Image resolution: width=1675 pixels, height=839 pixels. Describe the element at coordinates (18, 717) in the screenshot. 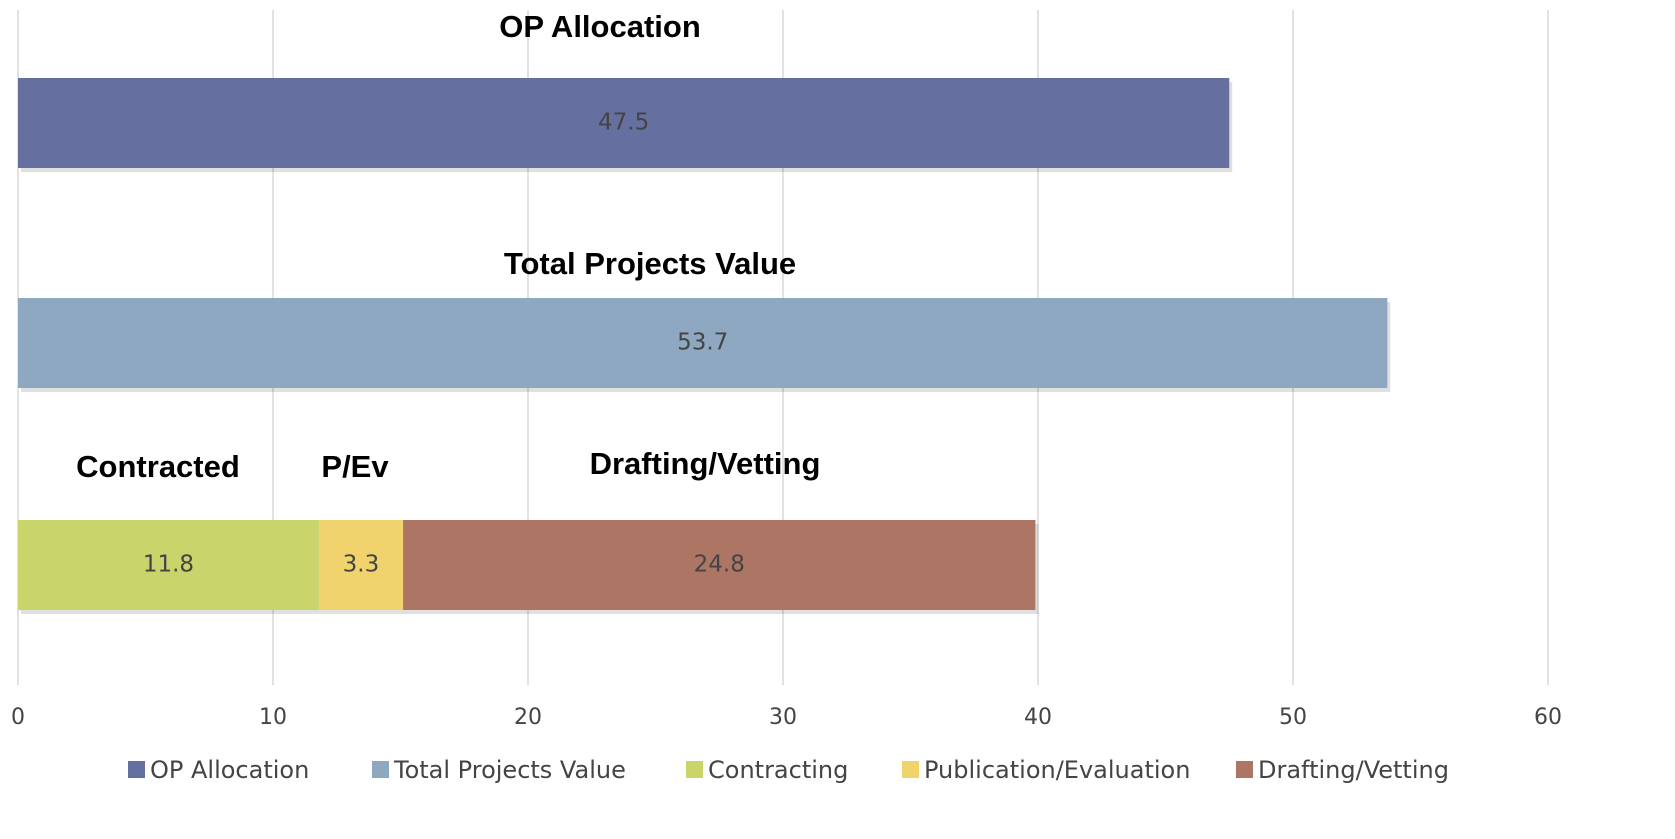

I see `x-tick-label: 0` at that location.